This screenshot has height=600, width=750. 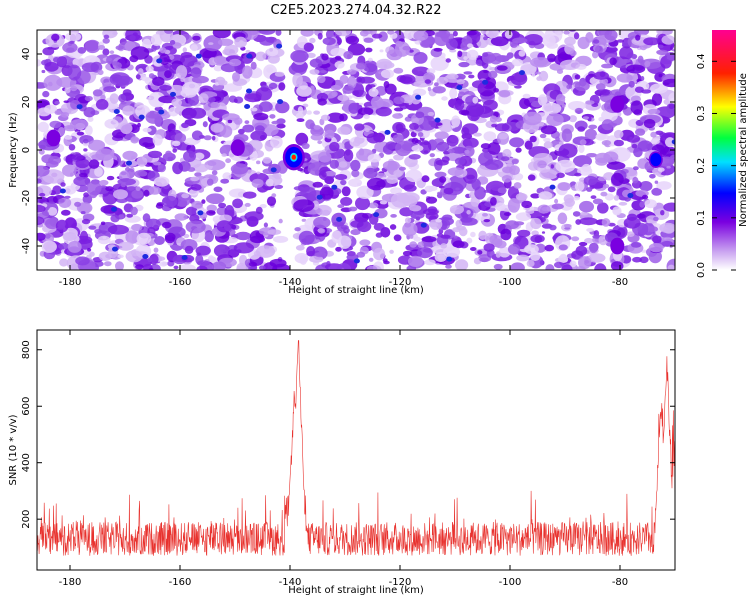 What do you see at coordinates (13, 150) in the screenshot?
I see `spectrogram-y-label: Frequency (Hz)` at bounding box center [13, 150].